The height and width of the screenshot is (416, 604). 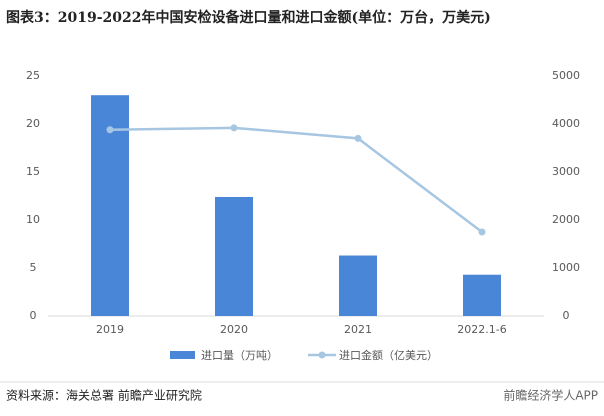 I want to click on y2-tick-label: 0, so click(x=566, y=315).